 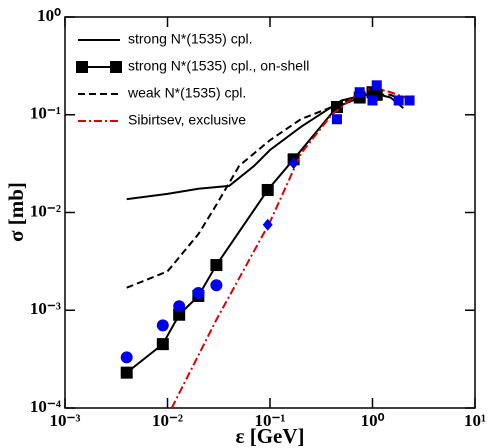 What do you see at coordinates (45, 113) in the screenshot?
I see `y-tick-label: 10⁻¹` at bounding box center [45, 113].